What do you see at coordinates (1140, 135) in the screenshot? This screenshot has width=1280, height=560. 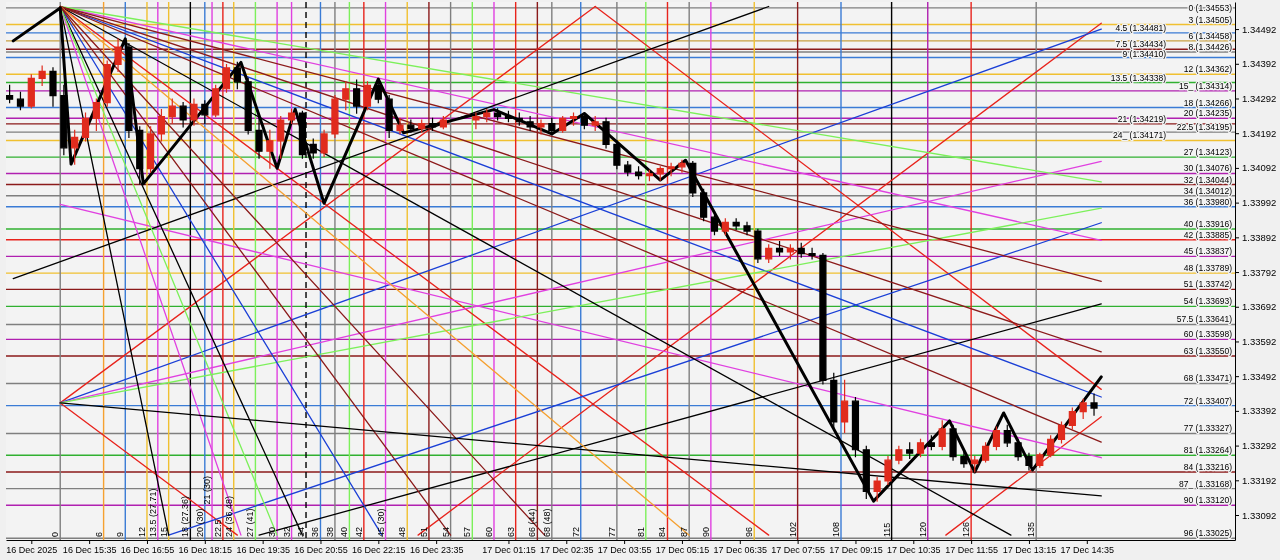 I see `ref-line-label: 24_ (1.34171)` at bounding box center [1140, 135].